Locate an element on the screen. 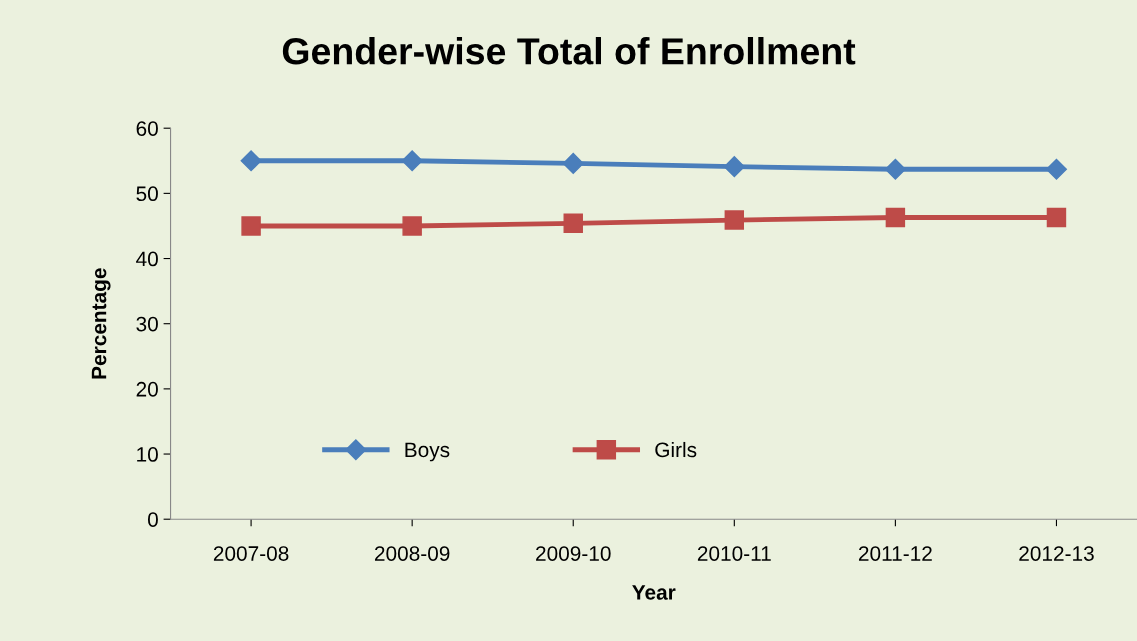 Image resolution: width=1137 pixels, height=641 pixels. x-tick-label: 2010-11 is located at coordinates (734, 553).